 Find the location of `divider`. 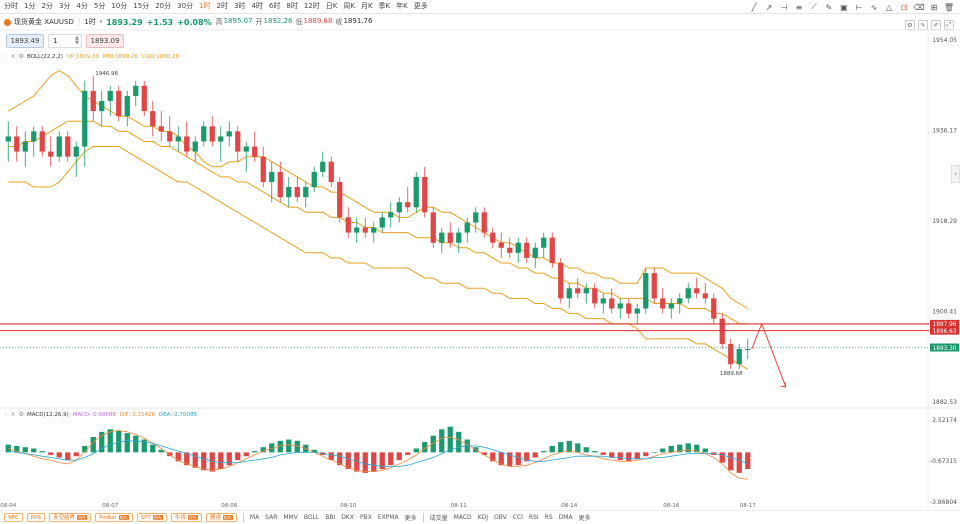

divider is located at coordinates (243, 517).